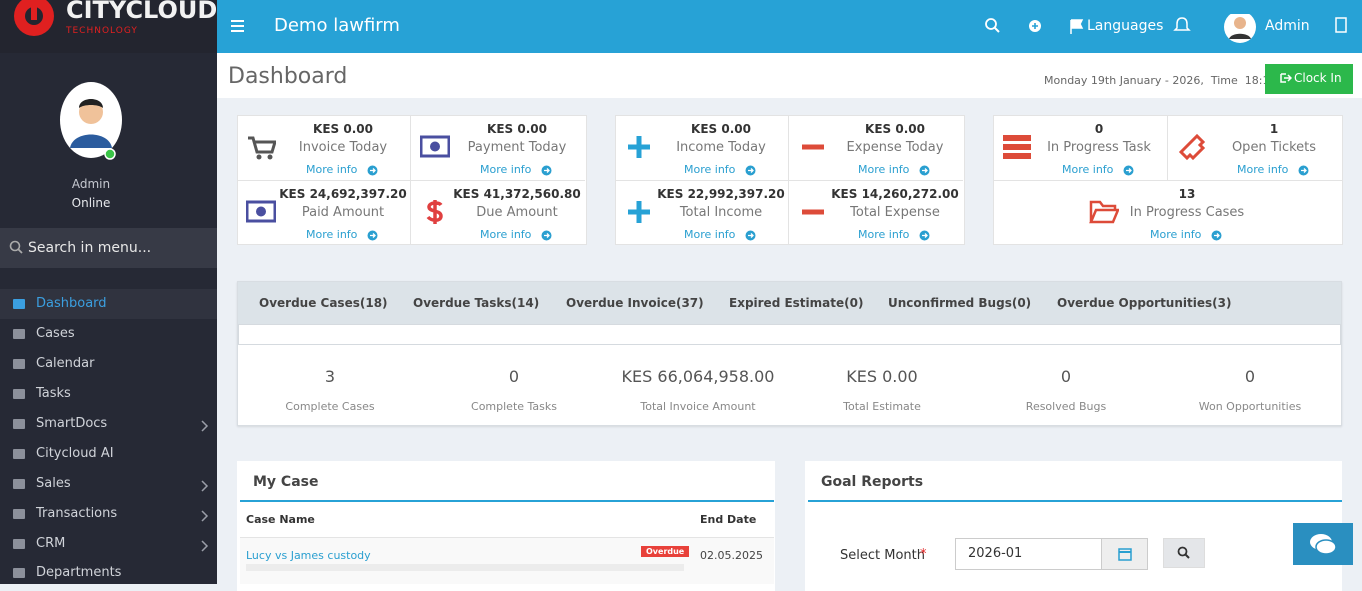  Describe the element at coordinates (514, 406) in the screenshot. I see `summary-label: Complete Tasks` at that location.